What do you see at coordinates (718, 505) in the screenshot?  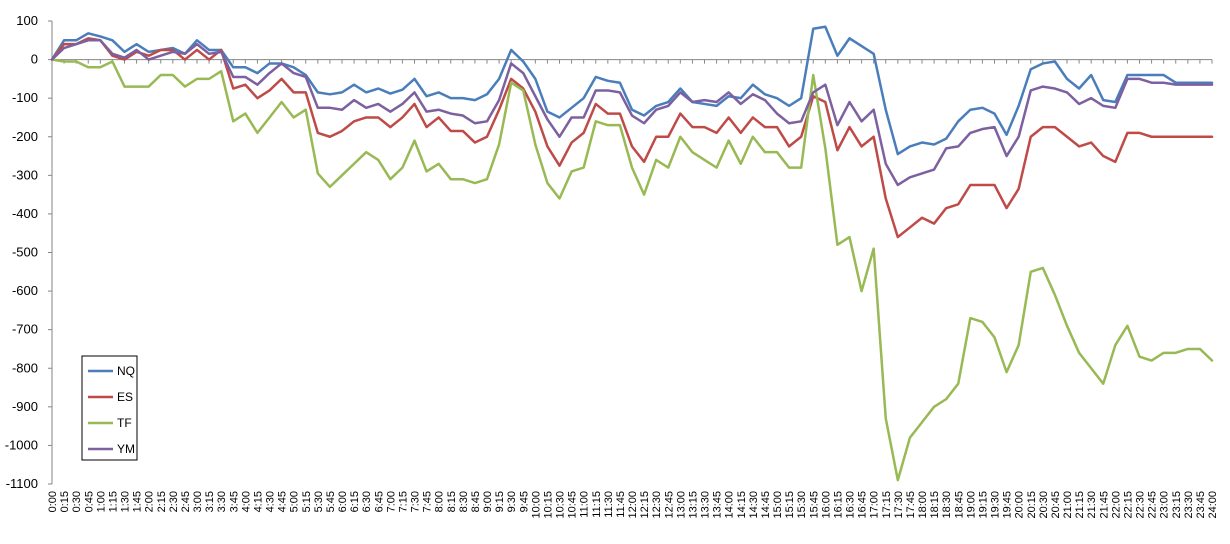 I see `x-tick-label: 13:45` at bounding box center [718, 505].